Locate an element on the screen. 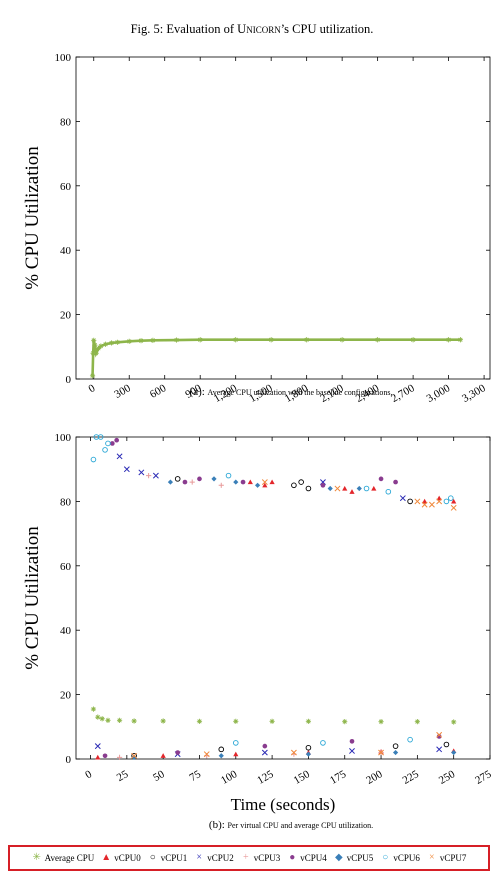 This screenshot has height=878, width=504. x-tick-label: 75 is located at coordinates (195, 776).